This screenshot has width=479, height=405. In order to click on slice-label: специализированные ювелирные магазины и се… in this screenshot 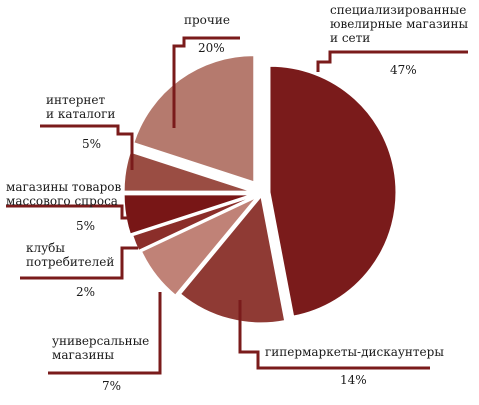, I will do `click(399, 24)`.